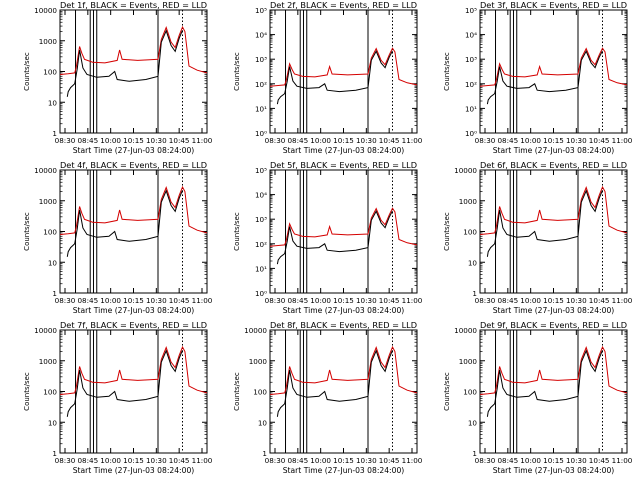 The image size is (640, 480). Describe the element at coordinates (261, 10) in the screenshot. I see `y-tick-label: 10⁵` at that location.